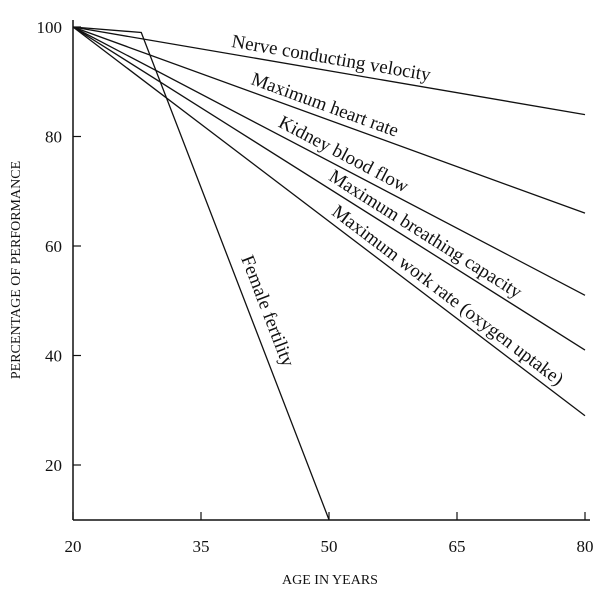 This screenshot has width=613, height=594. What do you see at coordinates (50, 27) in the screenshot?
I see `y-tick-label: 100` at bounding box center [50, 27].